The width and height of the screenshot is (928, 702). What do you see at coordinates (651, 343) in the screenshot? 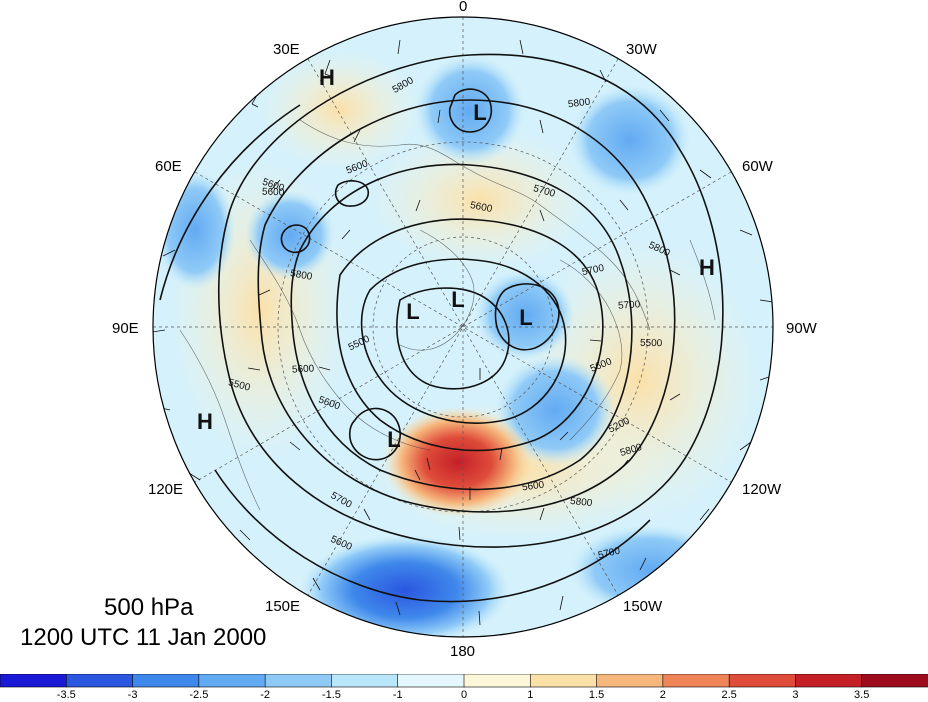
I see `contour-label: 5500` at bounding box center [651, 343].